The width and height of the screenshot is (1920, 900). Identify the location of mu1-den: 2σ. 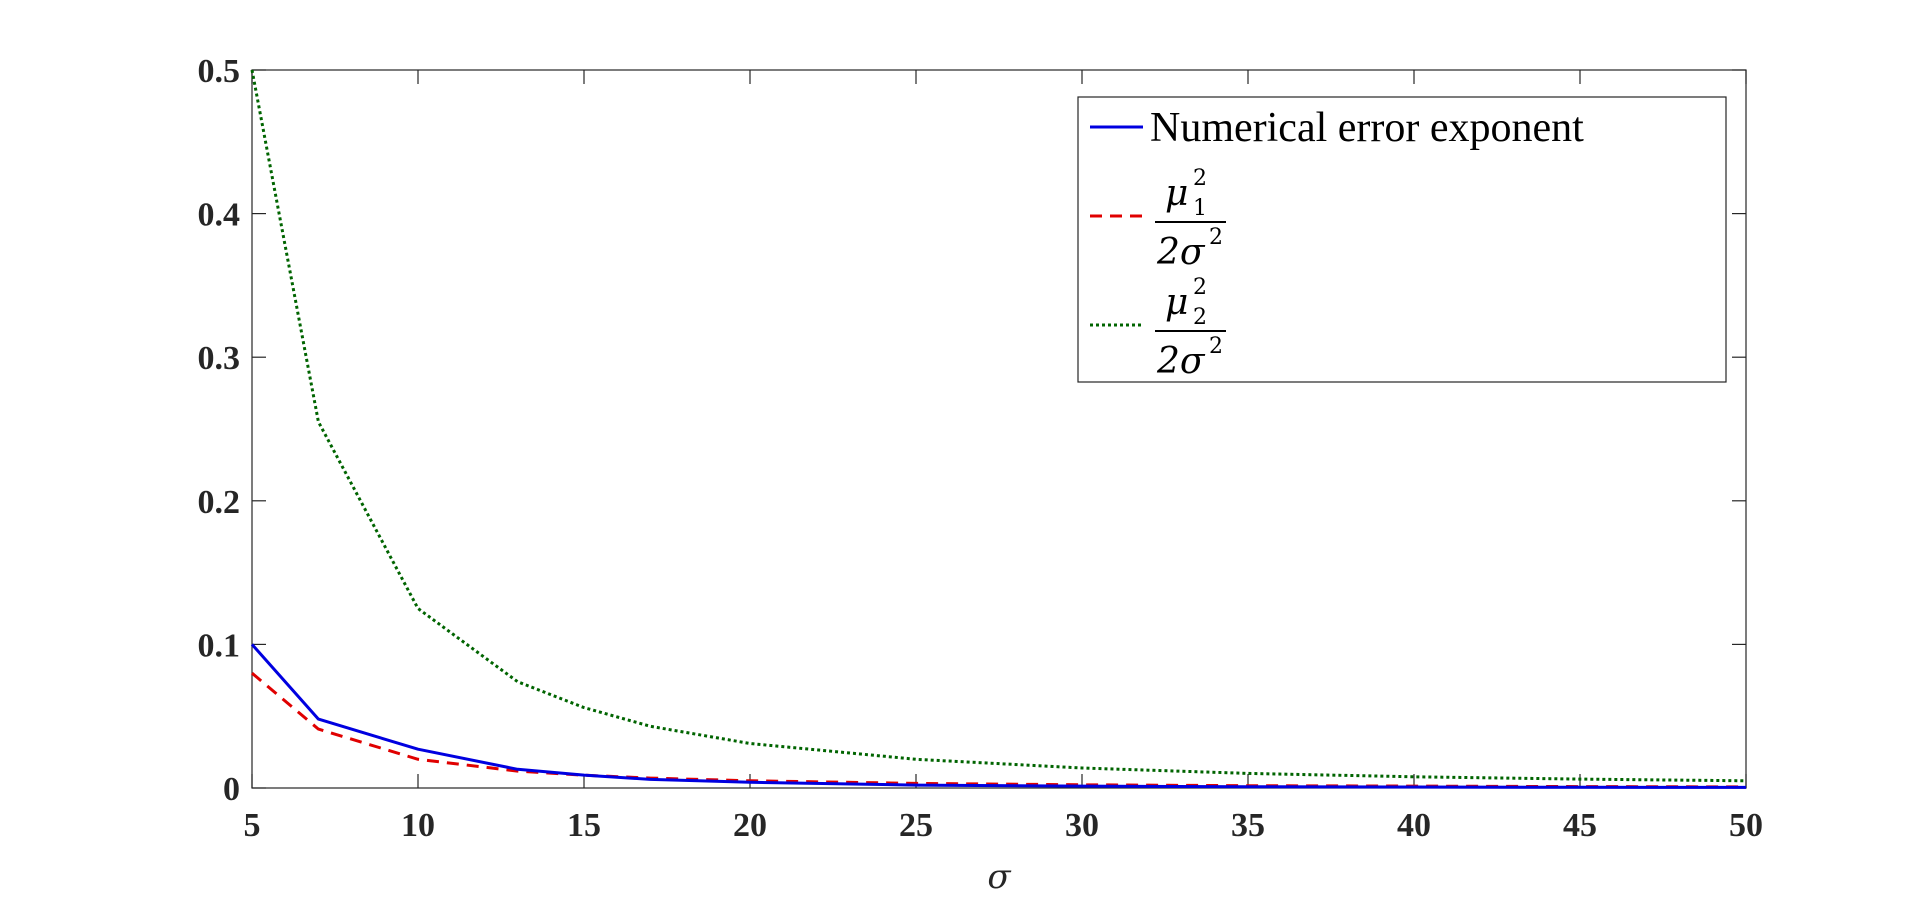
(1181, 252).